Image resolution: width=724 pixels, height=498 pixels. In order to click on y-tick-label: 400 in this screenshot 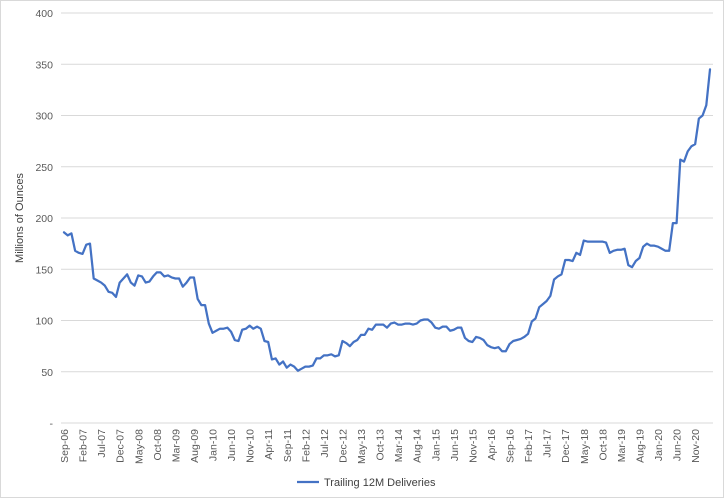, I will do `click(44, 14)`.